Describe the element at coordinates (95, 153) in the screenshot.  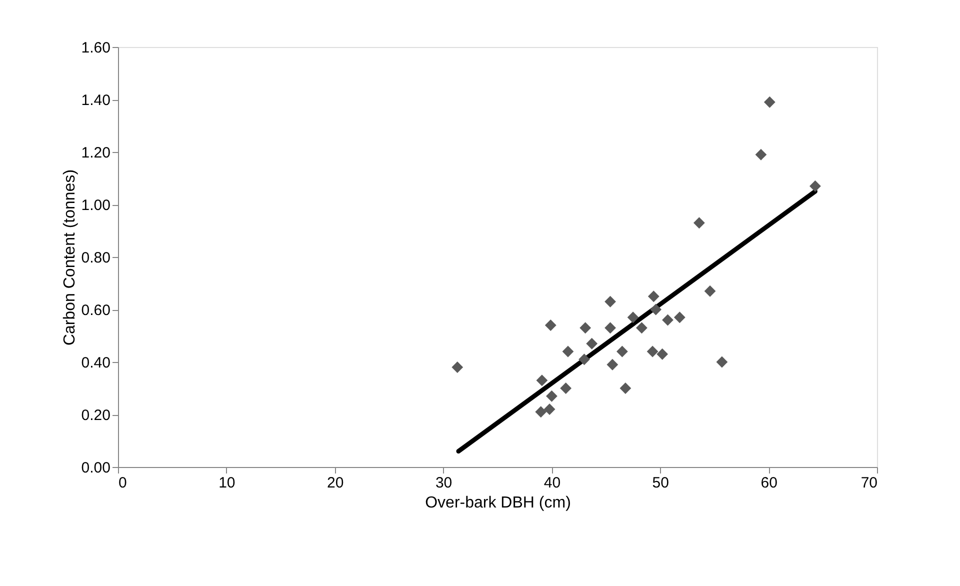
I see `y-tick-label: 1.20` at that location.